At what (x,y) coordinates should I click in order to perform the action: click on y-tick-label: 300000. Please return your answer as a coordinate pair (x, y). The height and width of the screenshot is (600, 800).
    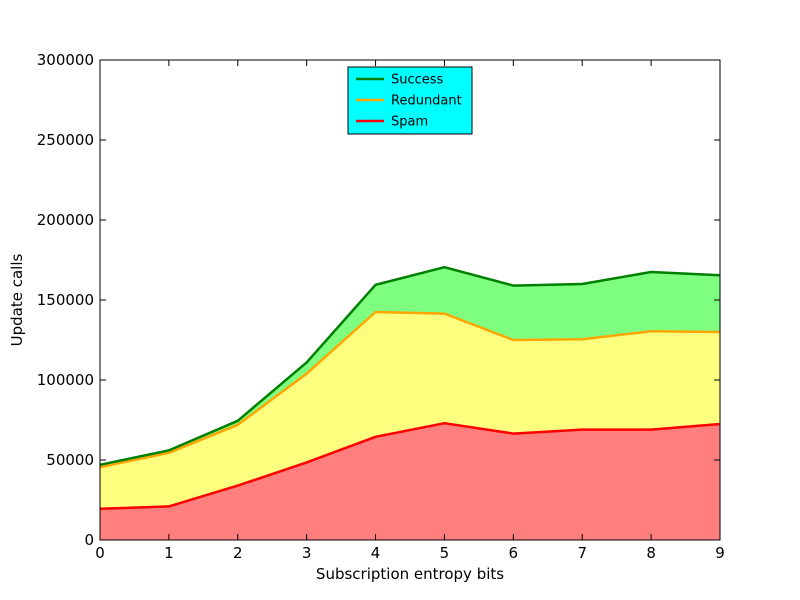
    Looking at the image, I should click on (65, 60).